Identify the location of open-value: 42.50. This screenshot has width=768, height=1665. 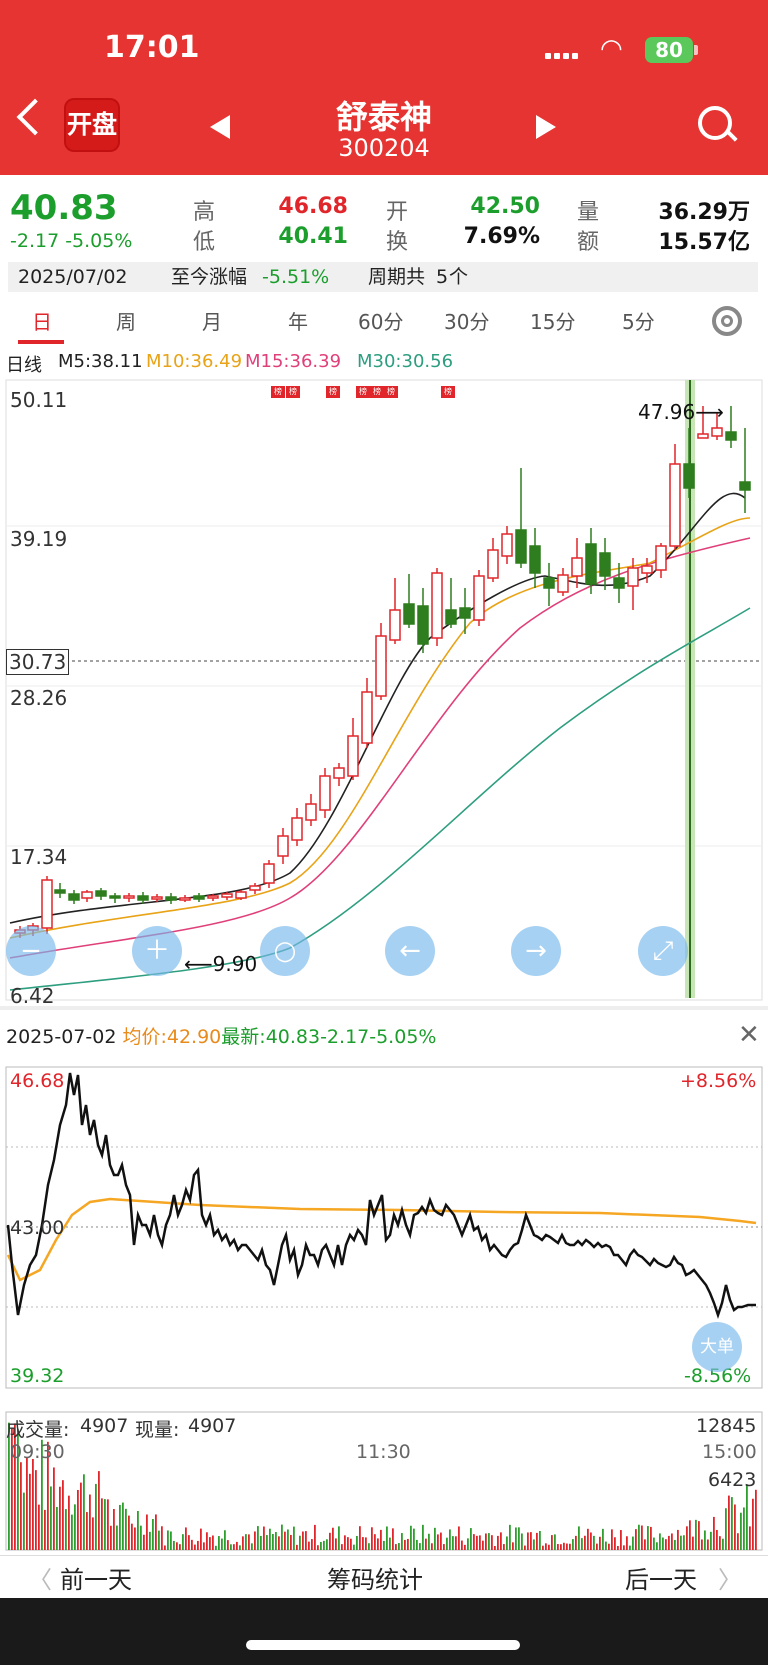
(505, 206).